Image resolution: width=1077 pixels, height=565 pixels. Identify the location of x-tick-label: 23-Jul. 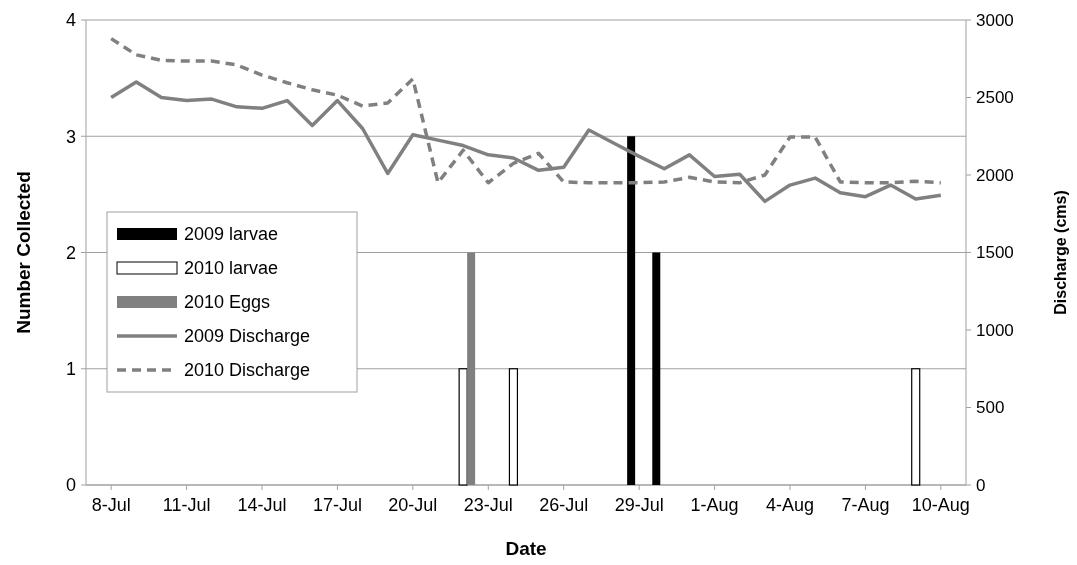
(488, 505).